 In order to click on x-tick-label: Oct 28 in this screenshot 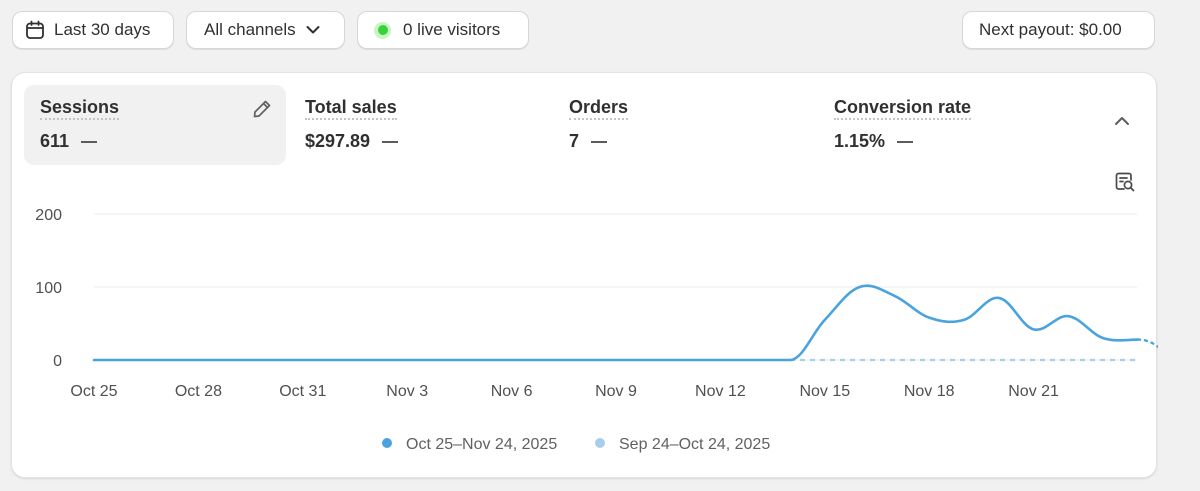, I will do `click(198, 391)`.